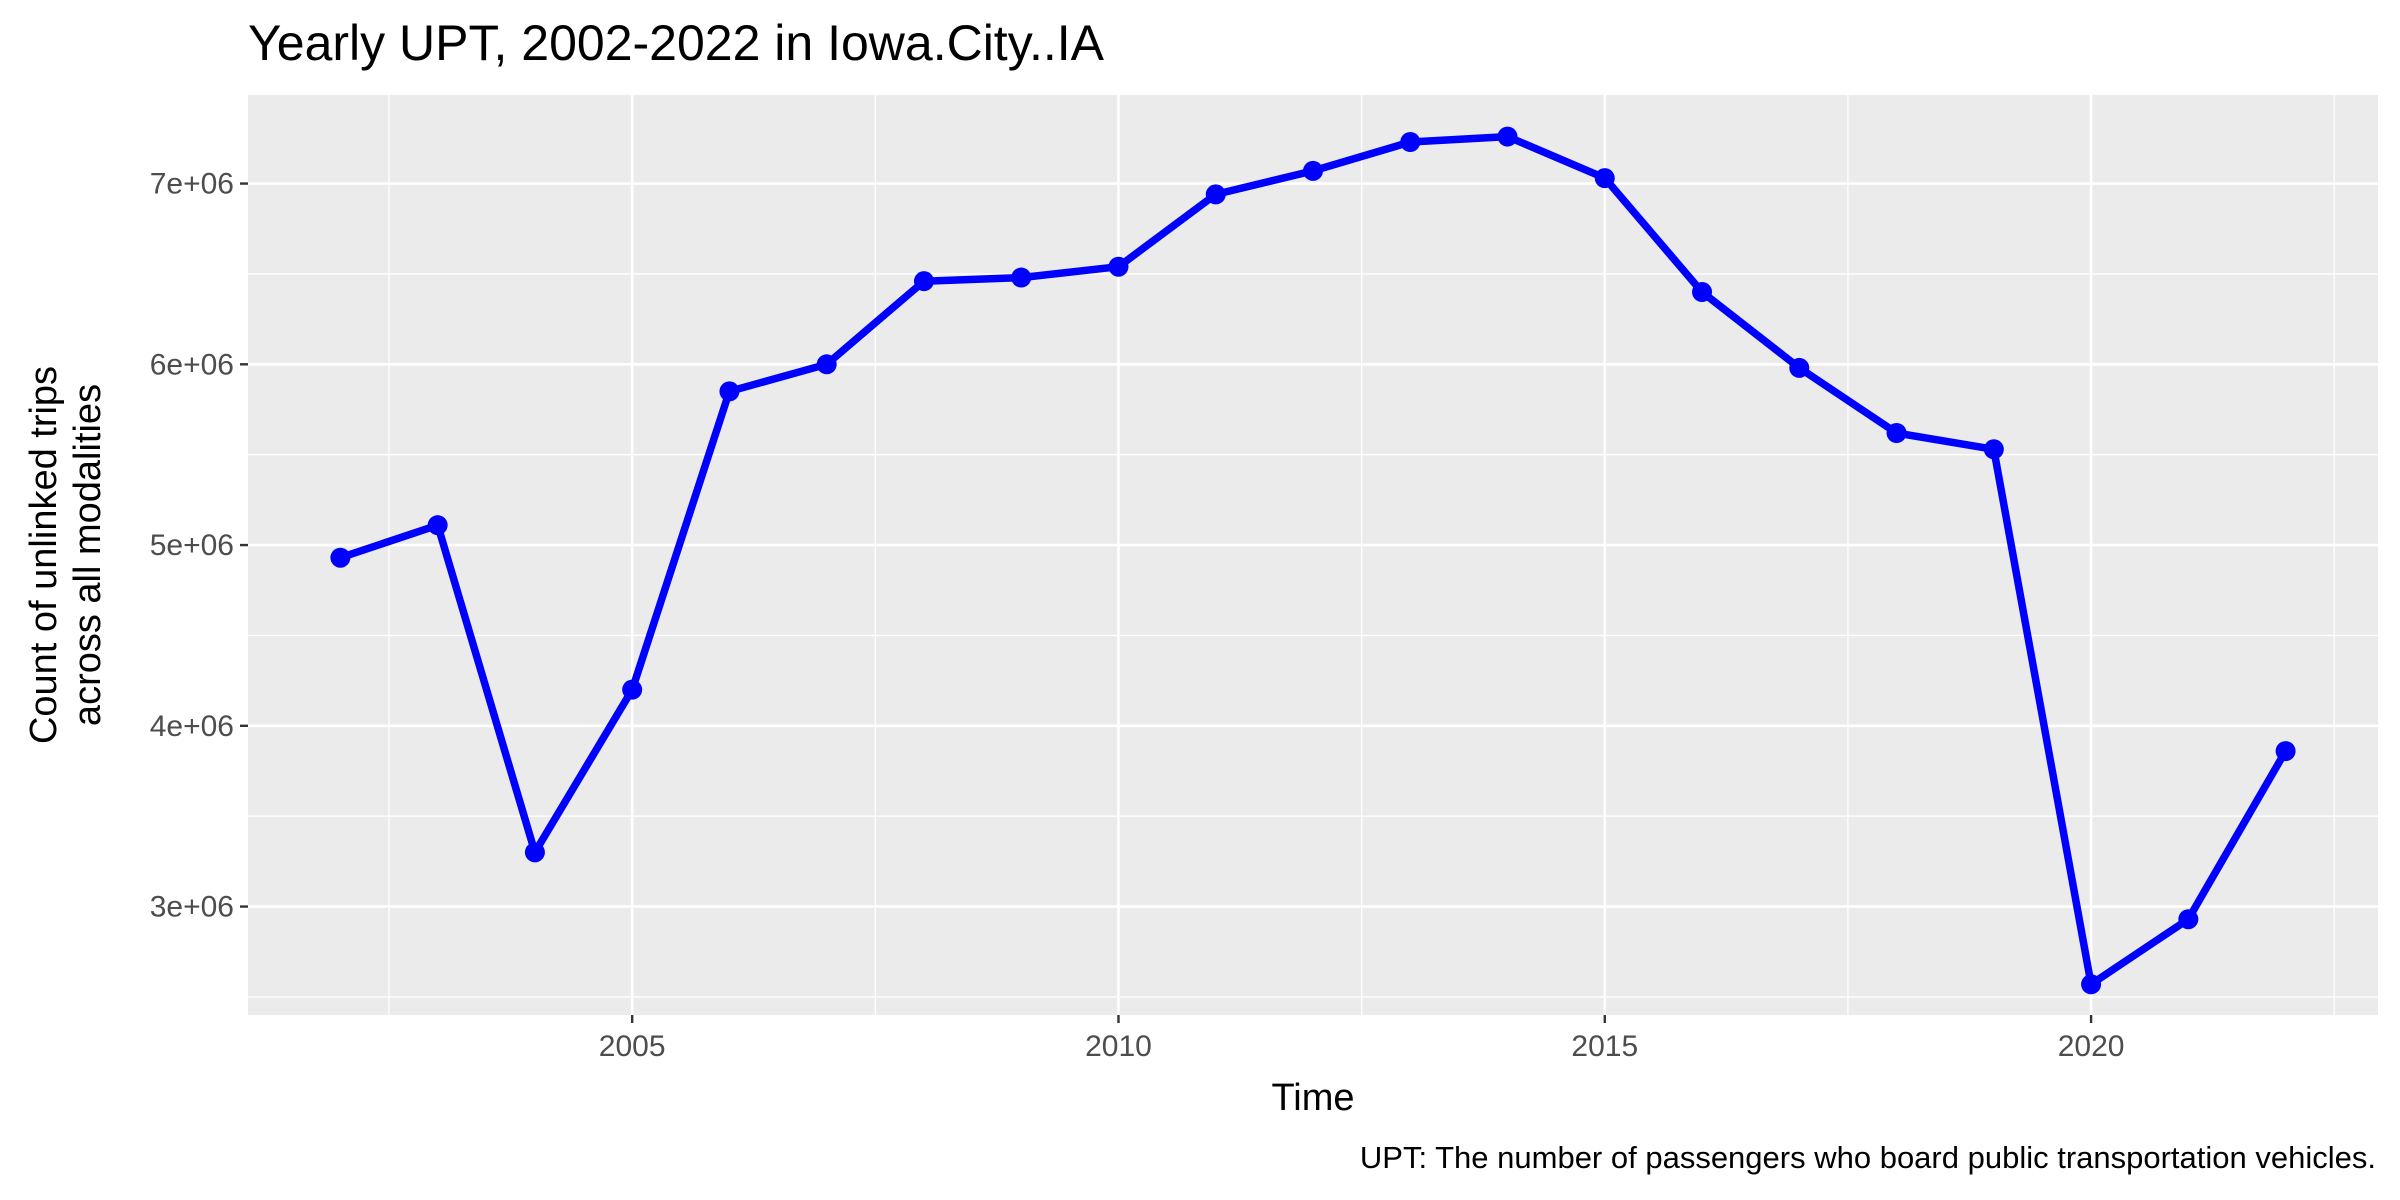 The width and height of the screenshot is (2400, 1200). What do you see at coordinates (1362, 1039) in the screenshot?
I see `x-axis: 2005 2010 2015 2020` at bounding box center [1362, 1039].